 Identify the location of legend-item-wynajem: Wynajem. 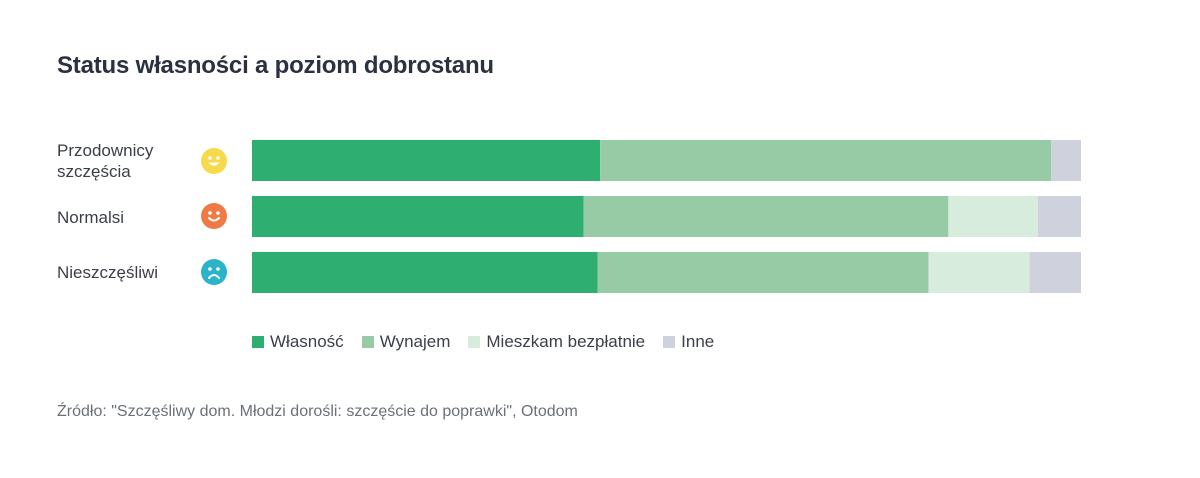
(406, 342).